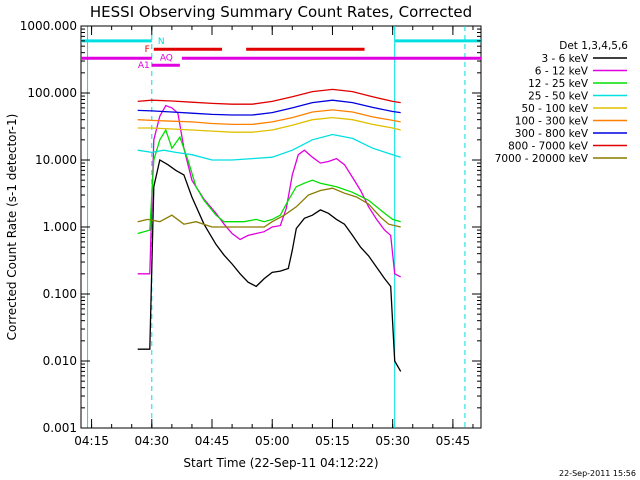  Describe the element at coordinates (542, 159) in the screenshot. I see `legend-label: 7000 - 20000 keV` at that location.